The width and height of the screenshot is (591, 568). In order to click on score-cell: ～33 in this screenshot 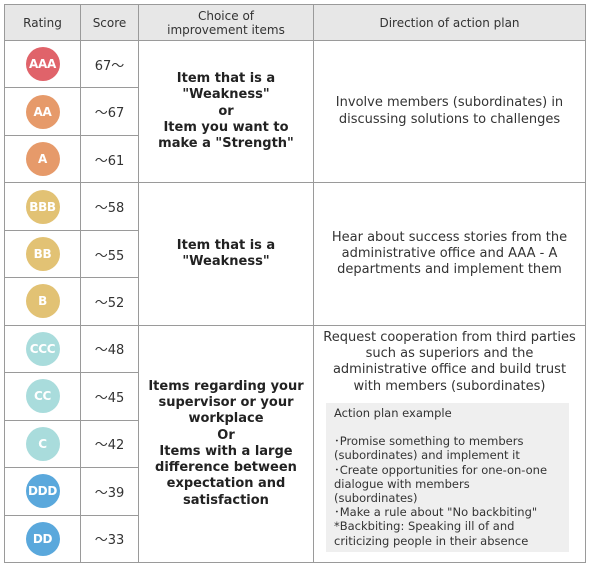, I will do `click(109, 539)`.